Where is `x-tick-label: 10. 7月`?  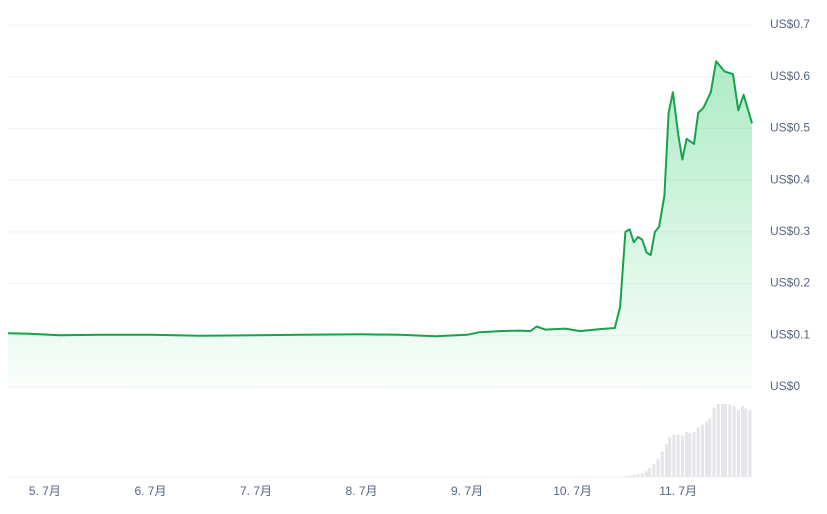
x-tick-label: 10. 7月 is located at coordinates (572, 491).